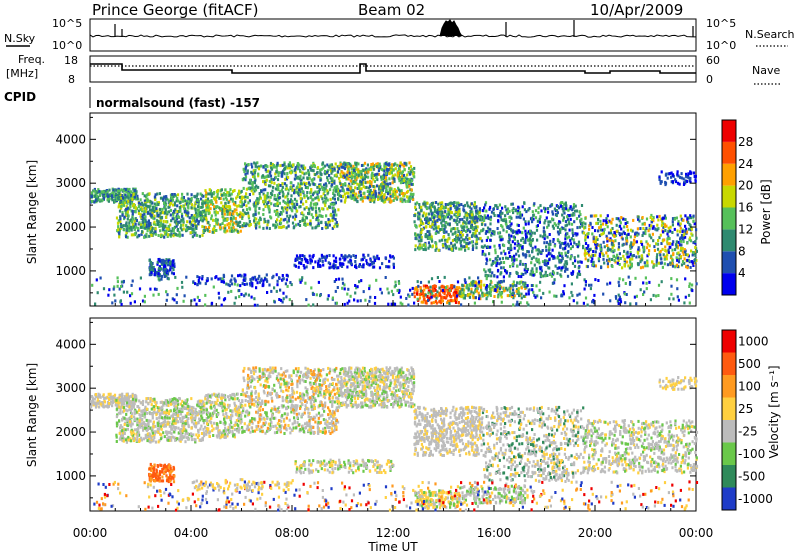  Describe the element at coordinates (175, 10) in the screenshot. I see `site-title: Prince George (fitACF)` at that location.